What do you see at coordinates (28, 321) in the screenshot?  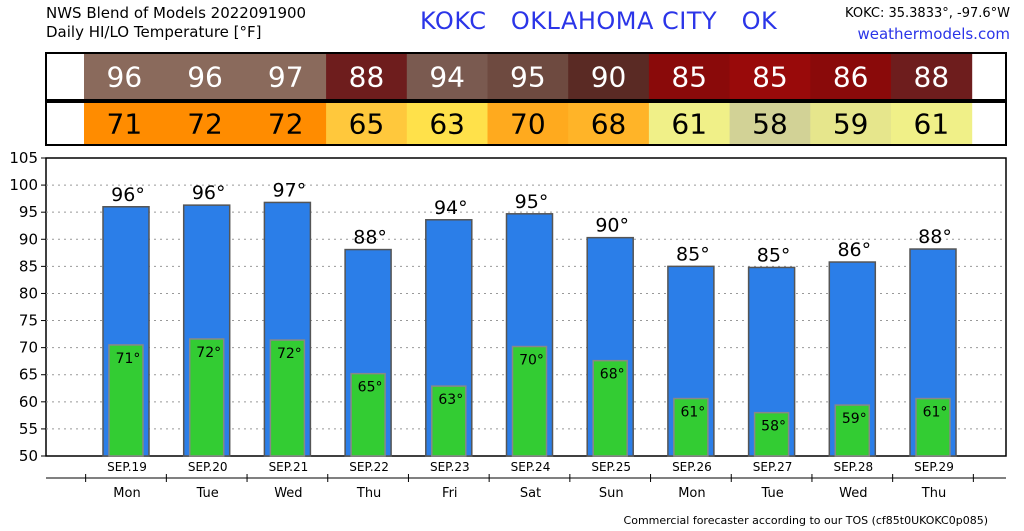 I see `y-tick-label: 75` at bounding box center [28, 321].